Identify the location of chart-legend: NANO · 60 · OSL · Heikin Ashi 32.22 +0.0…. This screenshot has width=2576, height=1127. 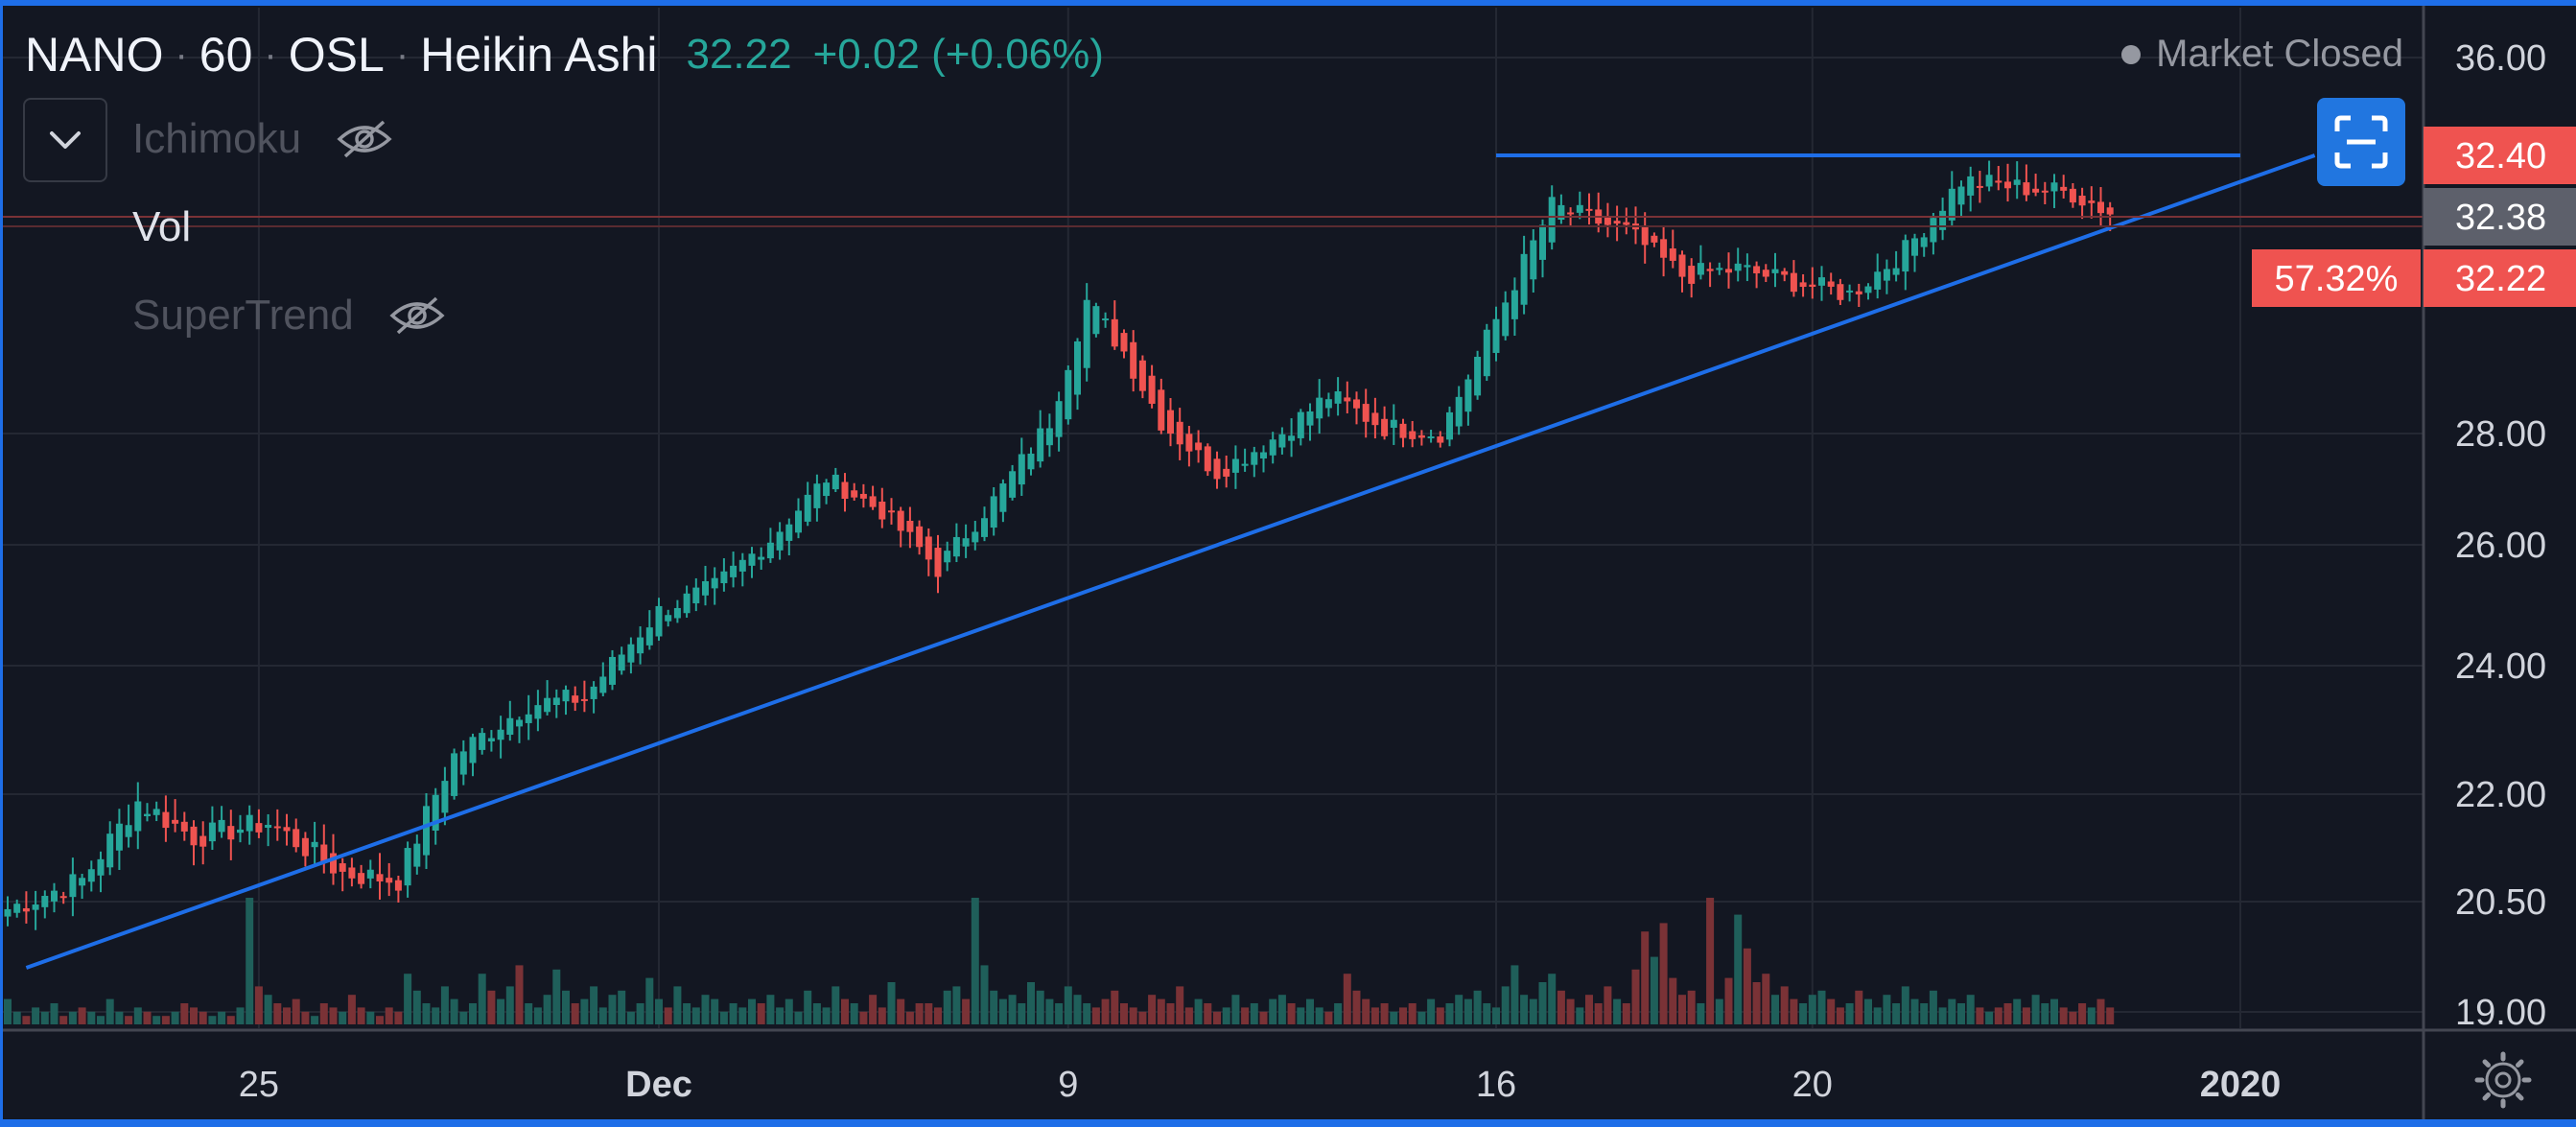
(564, 54).